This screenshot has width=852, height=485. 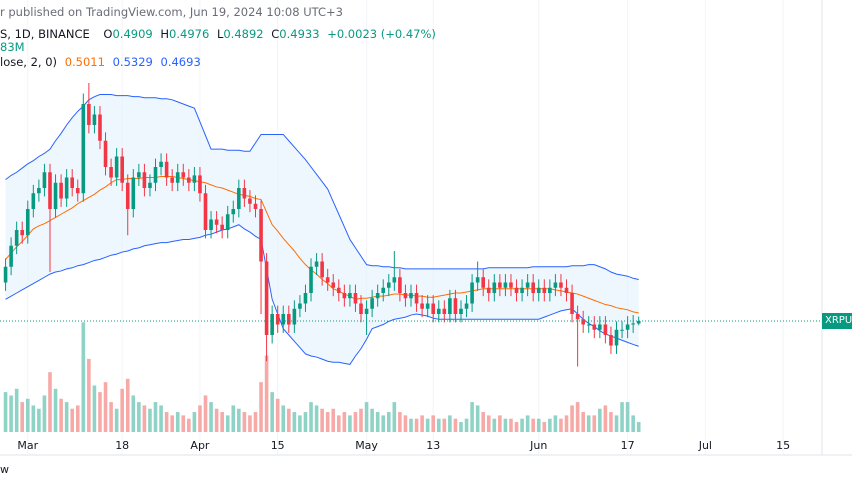 What do you see at coordinates (278, 445) in the screenshot?
I see `x-tick-label: 15` at bounding box center [278, 445].